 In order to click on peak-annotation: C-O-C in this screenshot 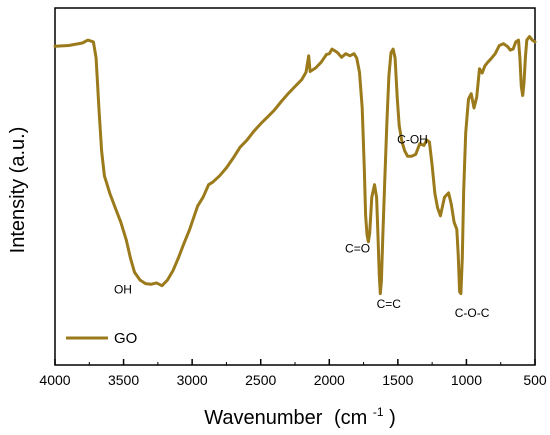, I will do `click(472, 313)`.